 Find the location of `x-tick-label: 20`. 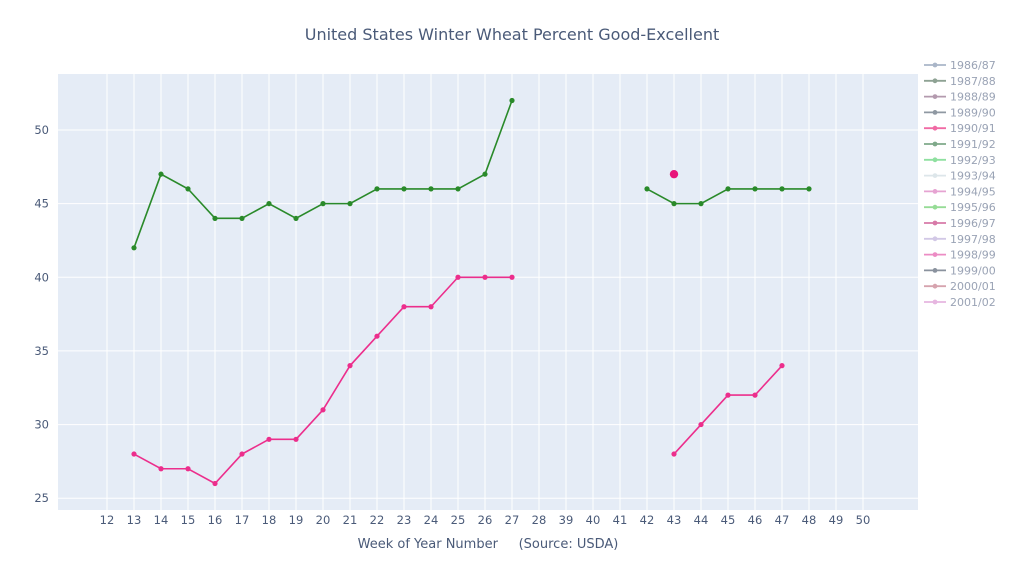

x-tick-label: 20 is located at coordinates (323, 520).